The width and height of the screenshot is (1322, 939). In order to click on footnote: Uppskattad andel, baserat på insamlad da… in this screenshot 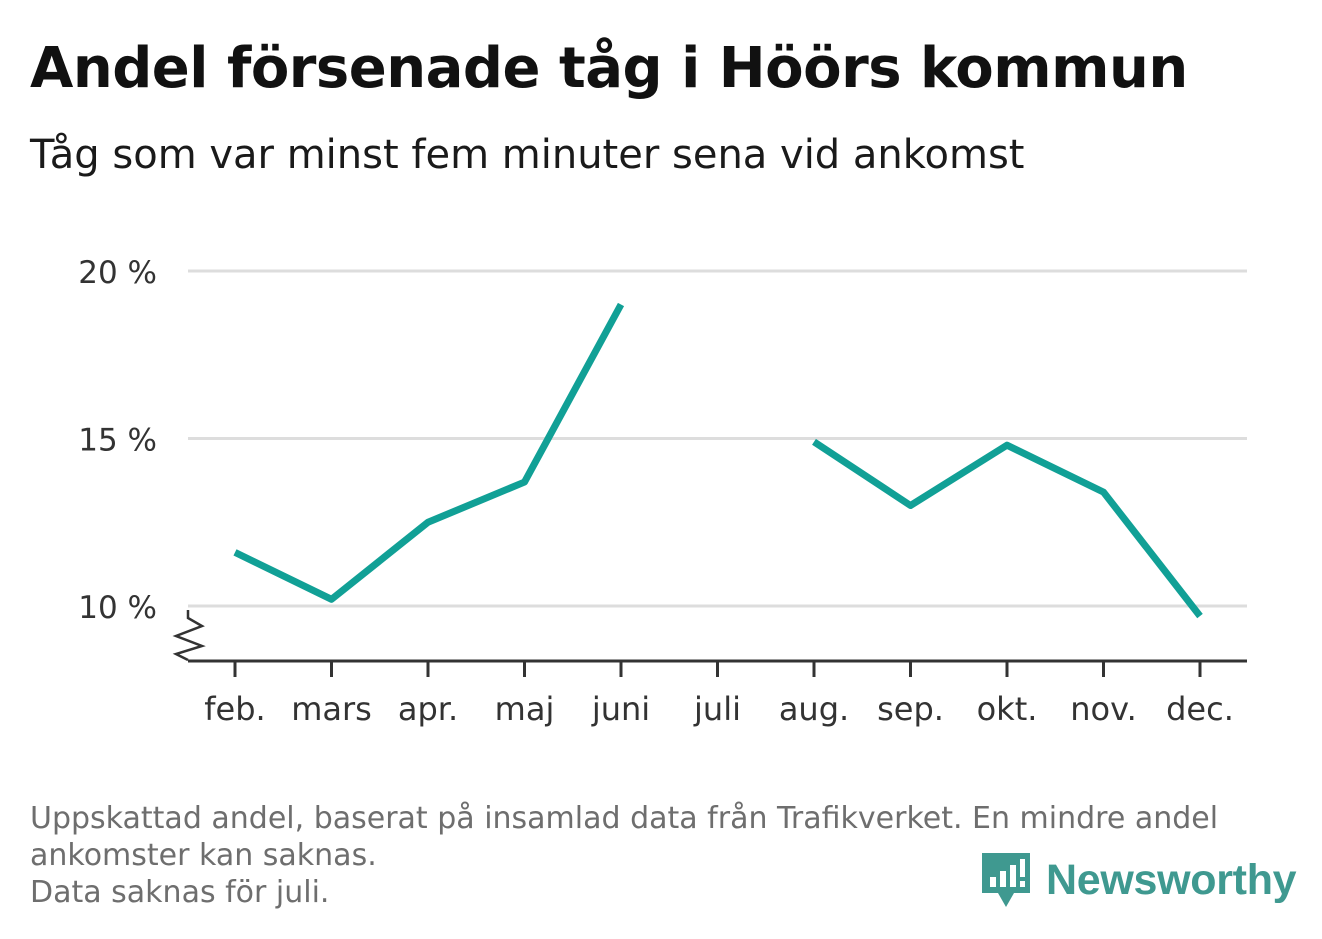, I will do `click(655, 855)`.